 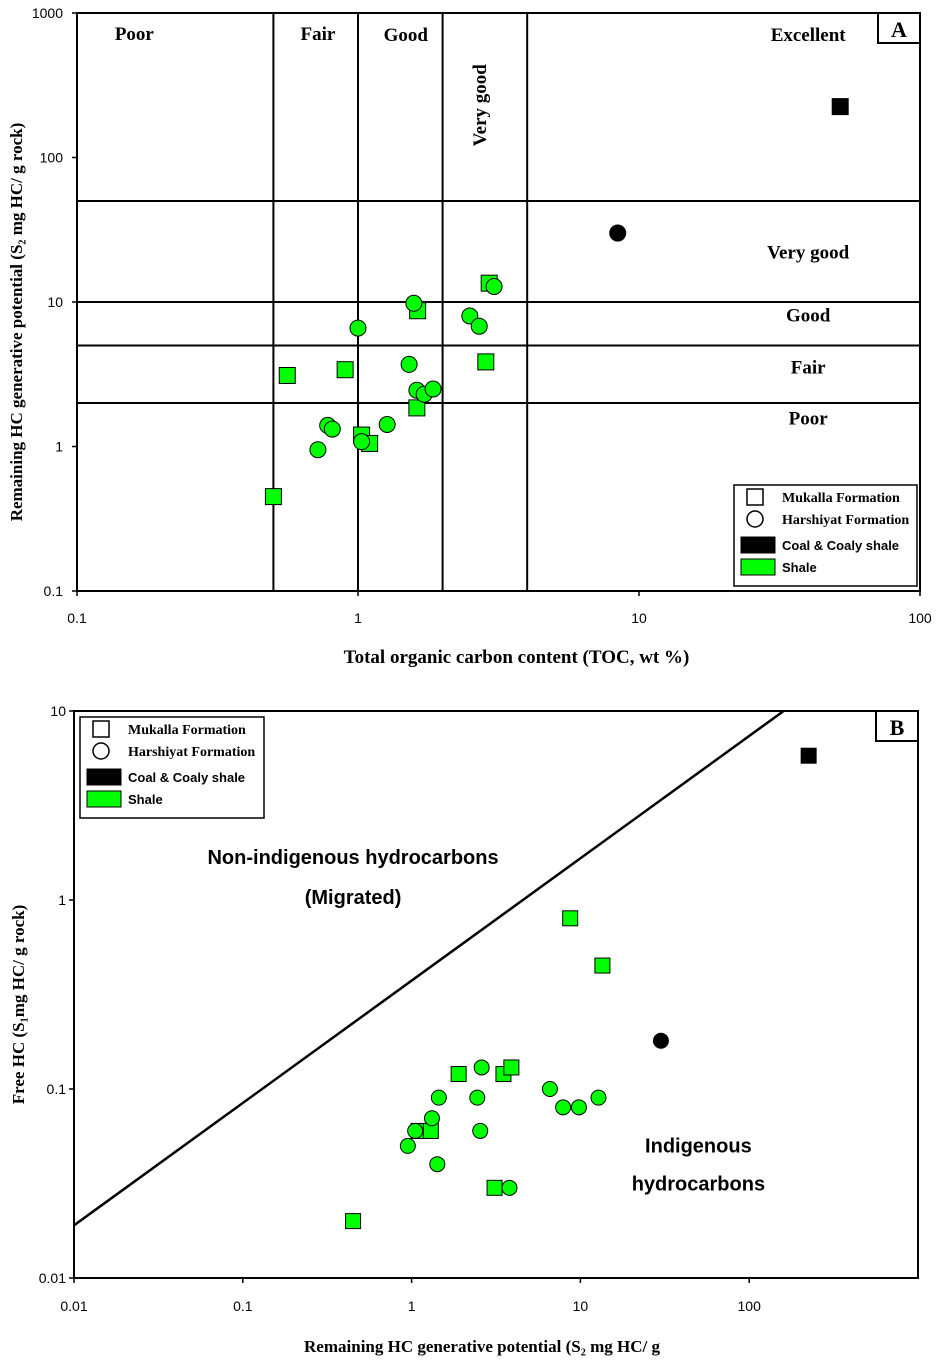 I want to click on chart-a-legend-label-3: Shale, so click(x=799, y=567).